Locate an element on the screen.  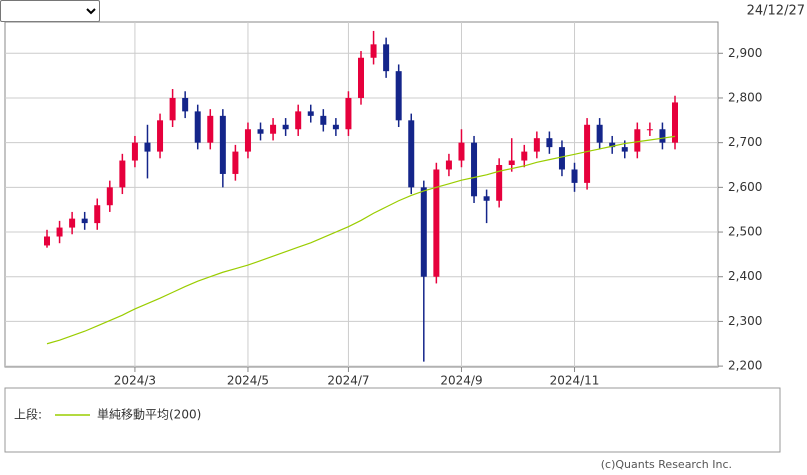
x-tick-label: 2024/9 is located at coordinates (461, 381).